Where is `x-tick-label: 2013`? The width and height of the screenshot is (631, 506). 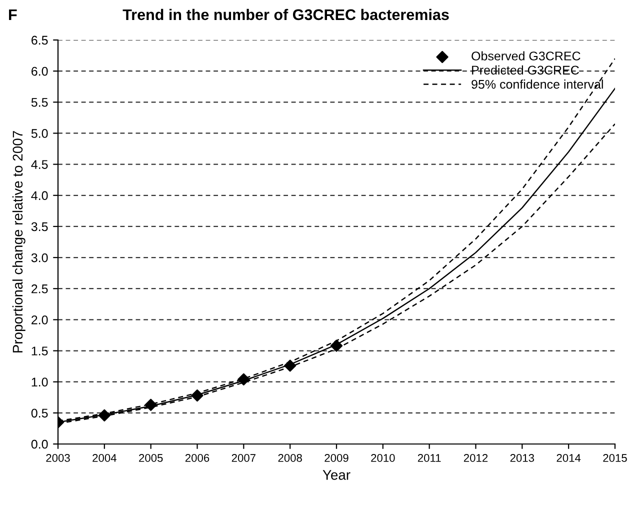 x-tick-label: 2013 is located at coordinates (522, 458).